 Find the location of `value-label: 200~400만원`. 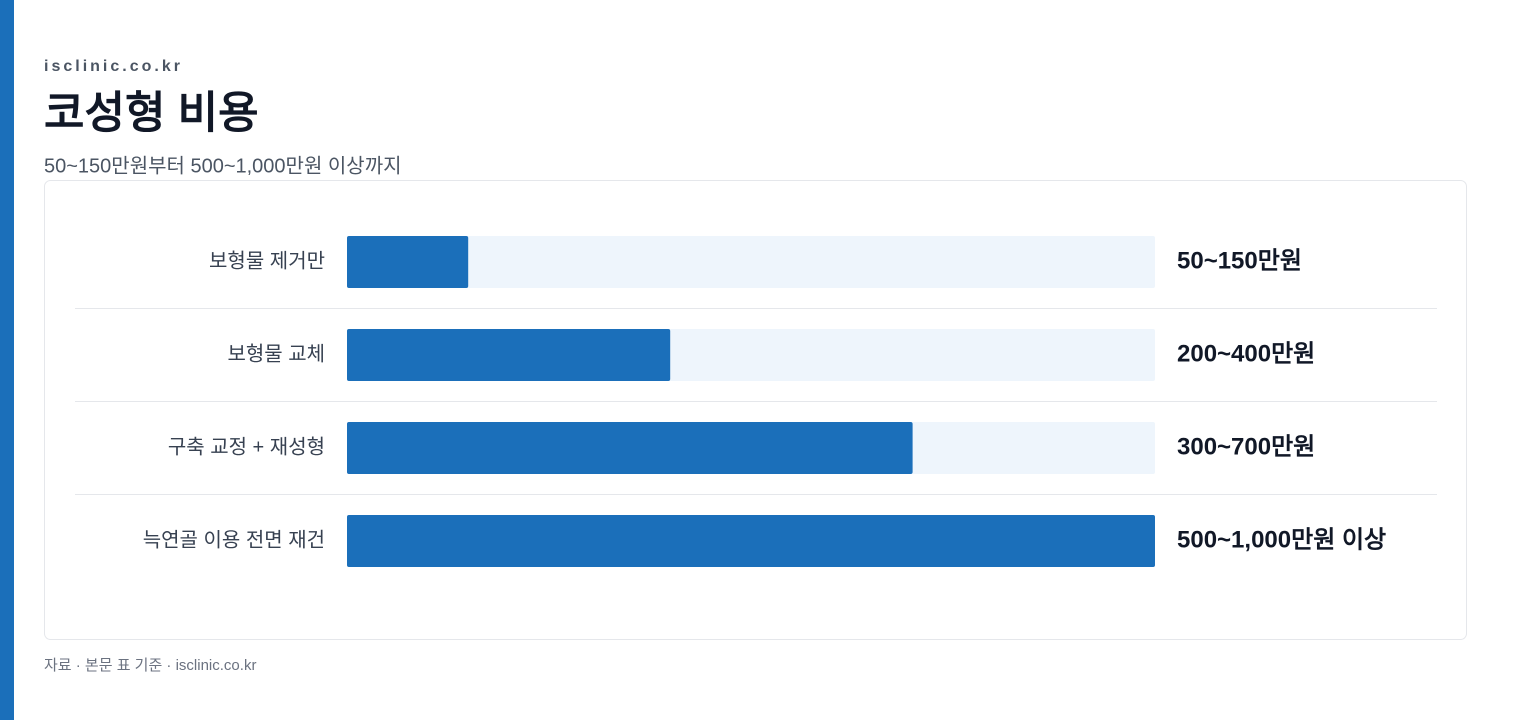

value-label: 200~400만원 is located at coordinates (1246, 353).